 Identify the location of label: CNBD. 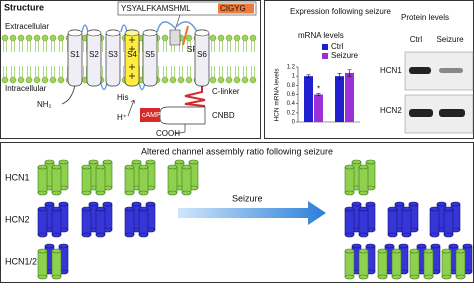
(223, 115).